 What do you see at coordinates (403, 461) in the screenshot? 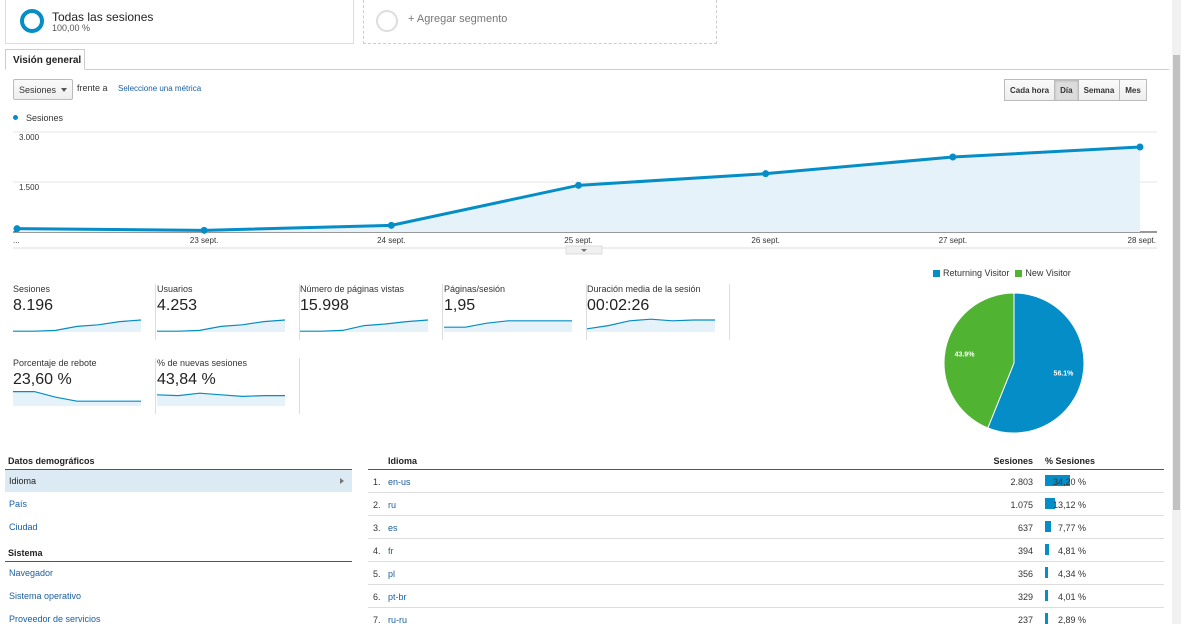
I see `col-language: Idioma` at bounding box center [403, 461].